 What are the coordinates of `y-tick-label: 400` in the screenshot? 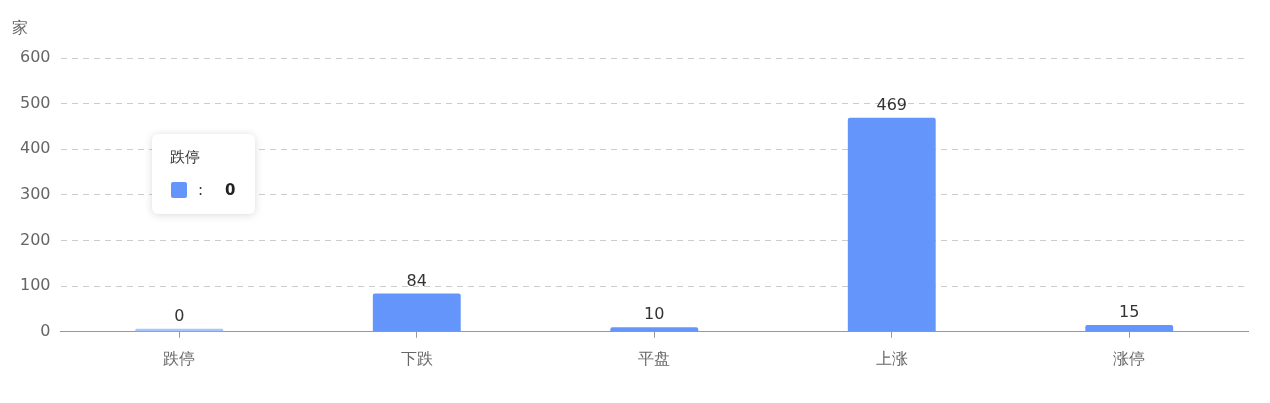 It's located at (35, 148).